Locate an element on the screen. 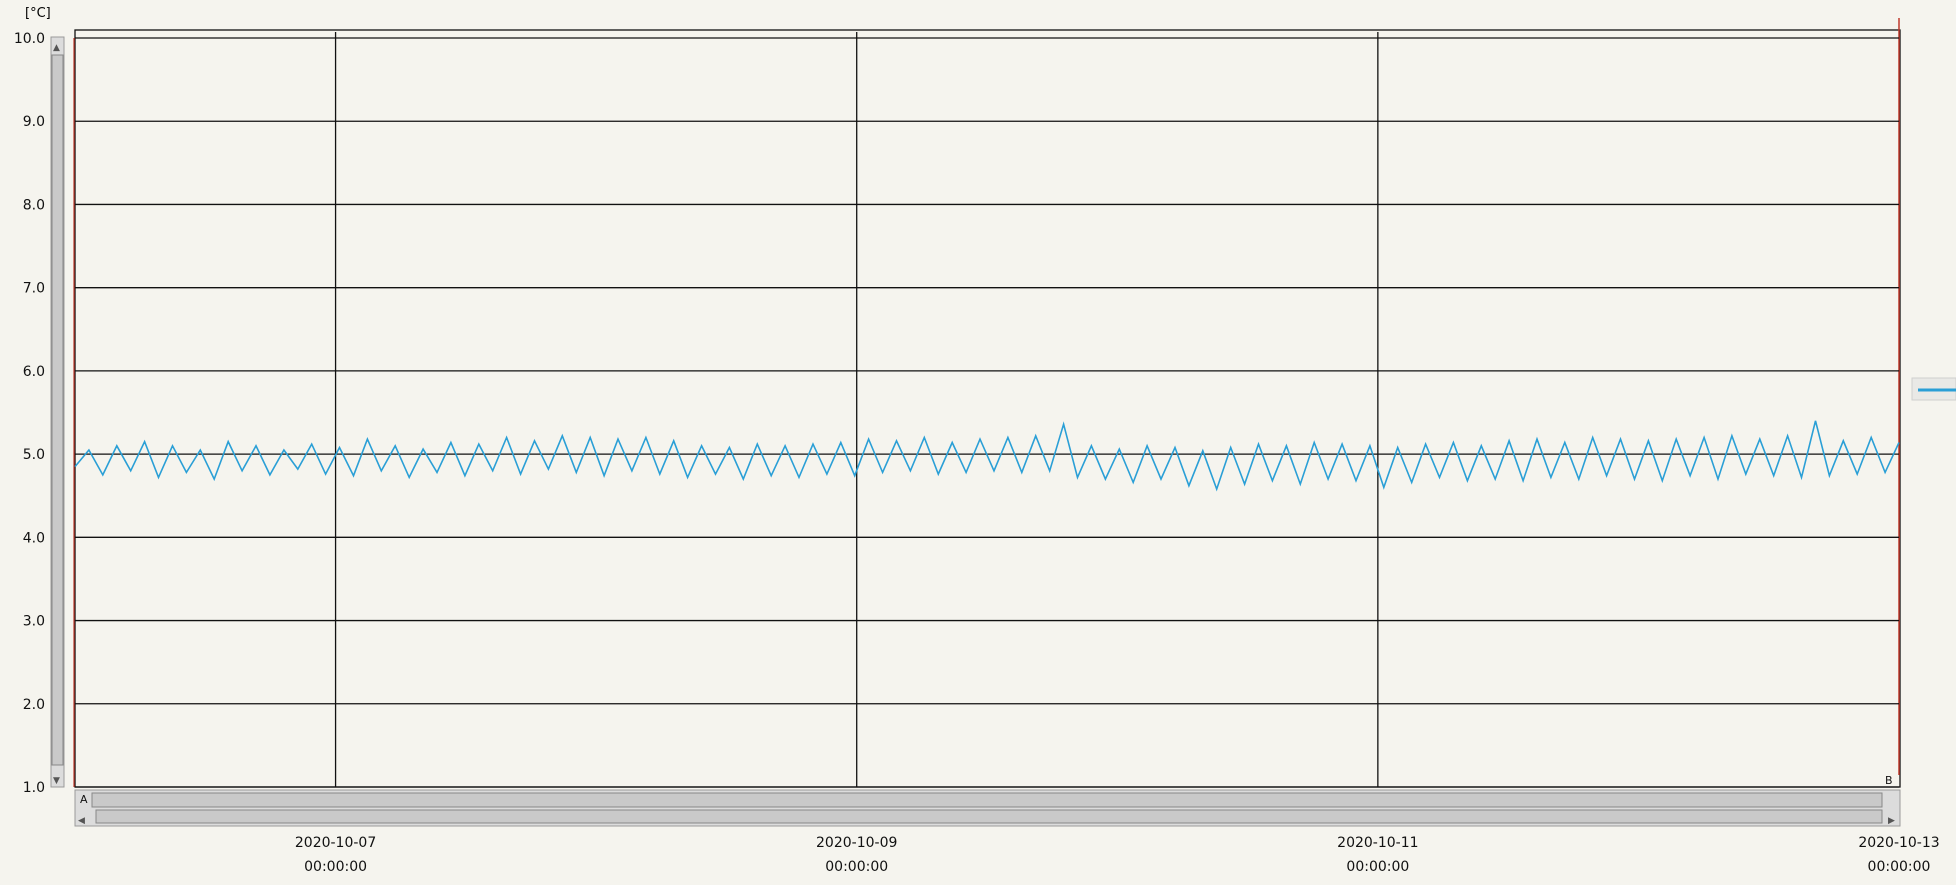 This screenshot has width=1956, height=885. y-axis-unit-label: [°C] is located at coordinates (38, 13).